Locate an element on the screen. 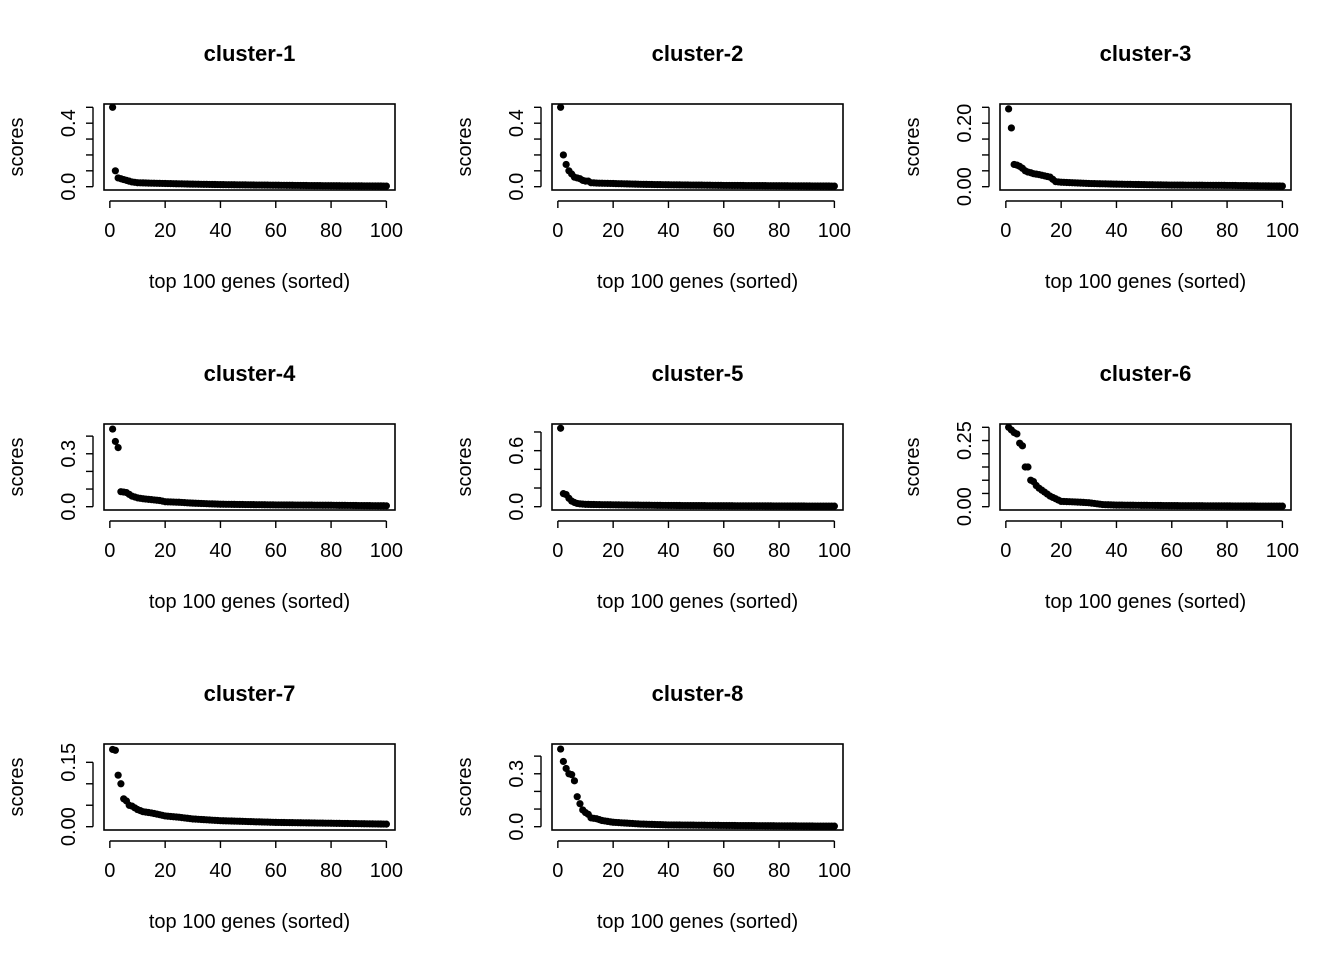 This screenshot has width=1344, height=965. y-tick-label: 0.3 is located at coordinates (517, 774).